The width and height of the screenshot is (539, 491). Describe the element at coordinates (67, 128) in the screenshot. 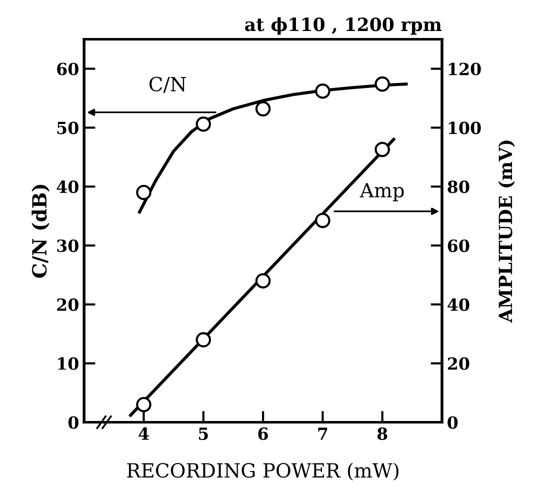

I see `y-tick-label: 50` at that location.